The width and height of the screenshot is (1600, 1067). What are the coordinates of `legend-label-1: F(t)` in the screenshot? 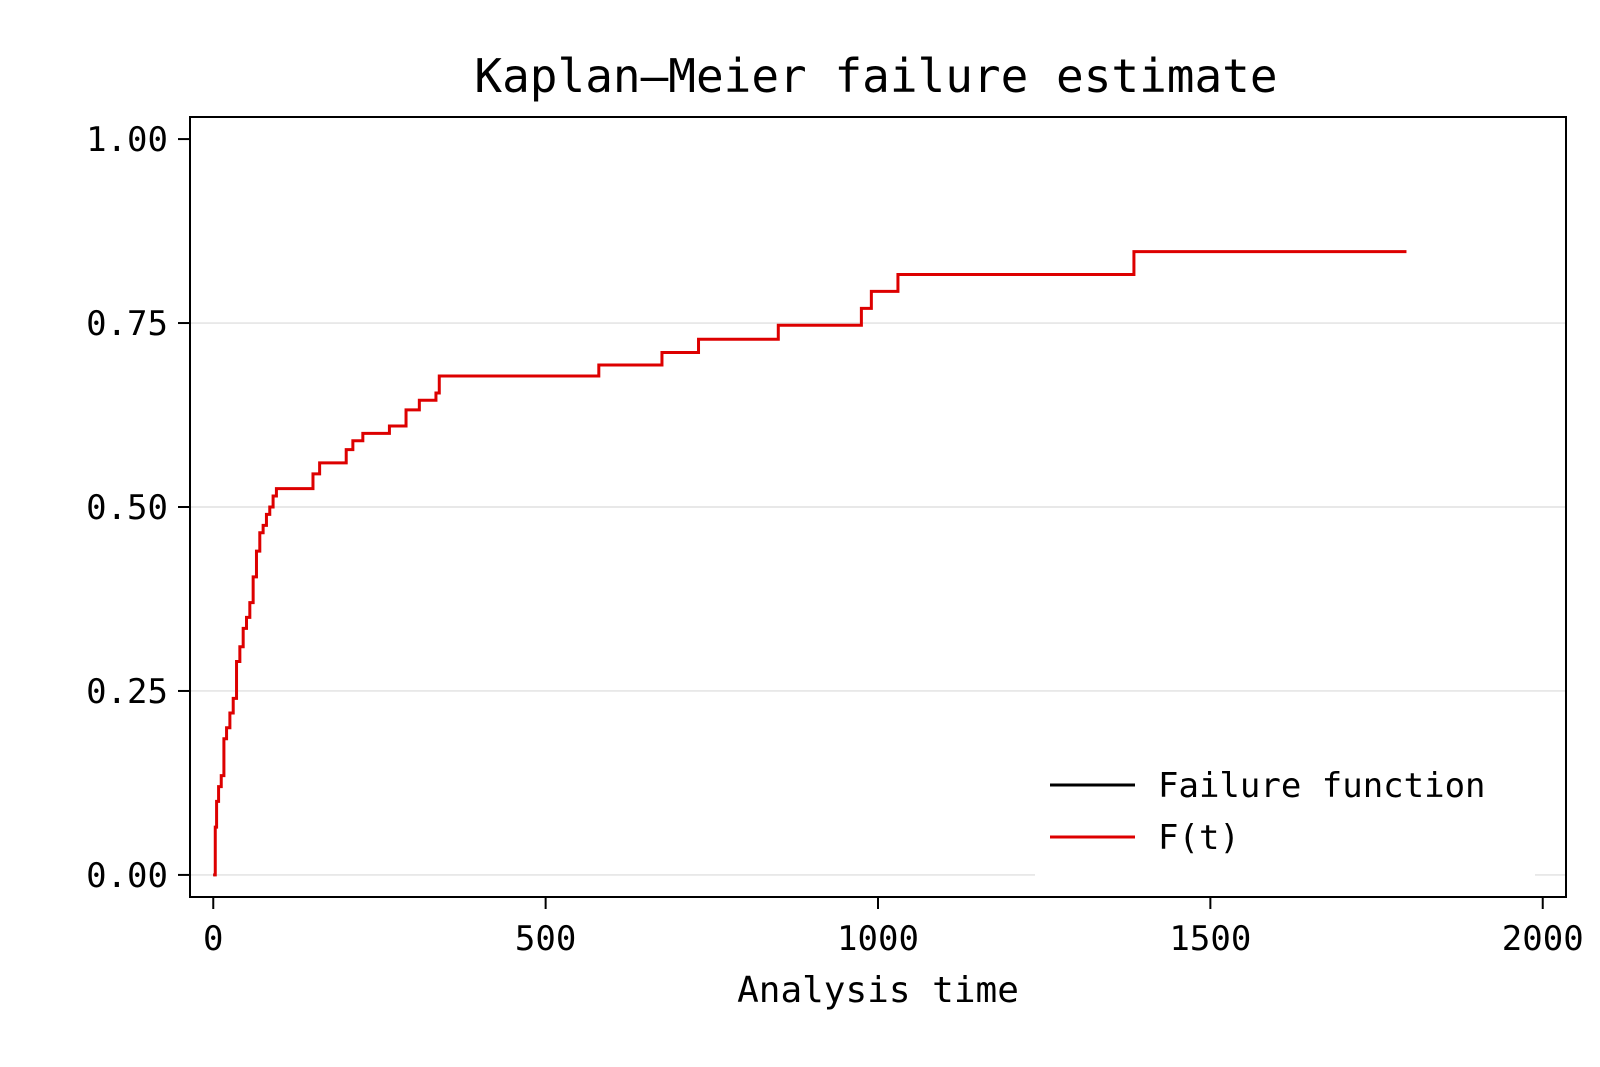 It's located at (1199, 838).